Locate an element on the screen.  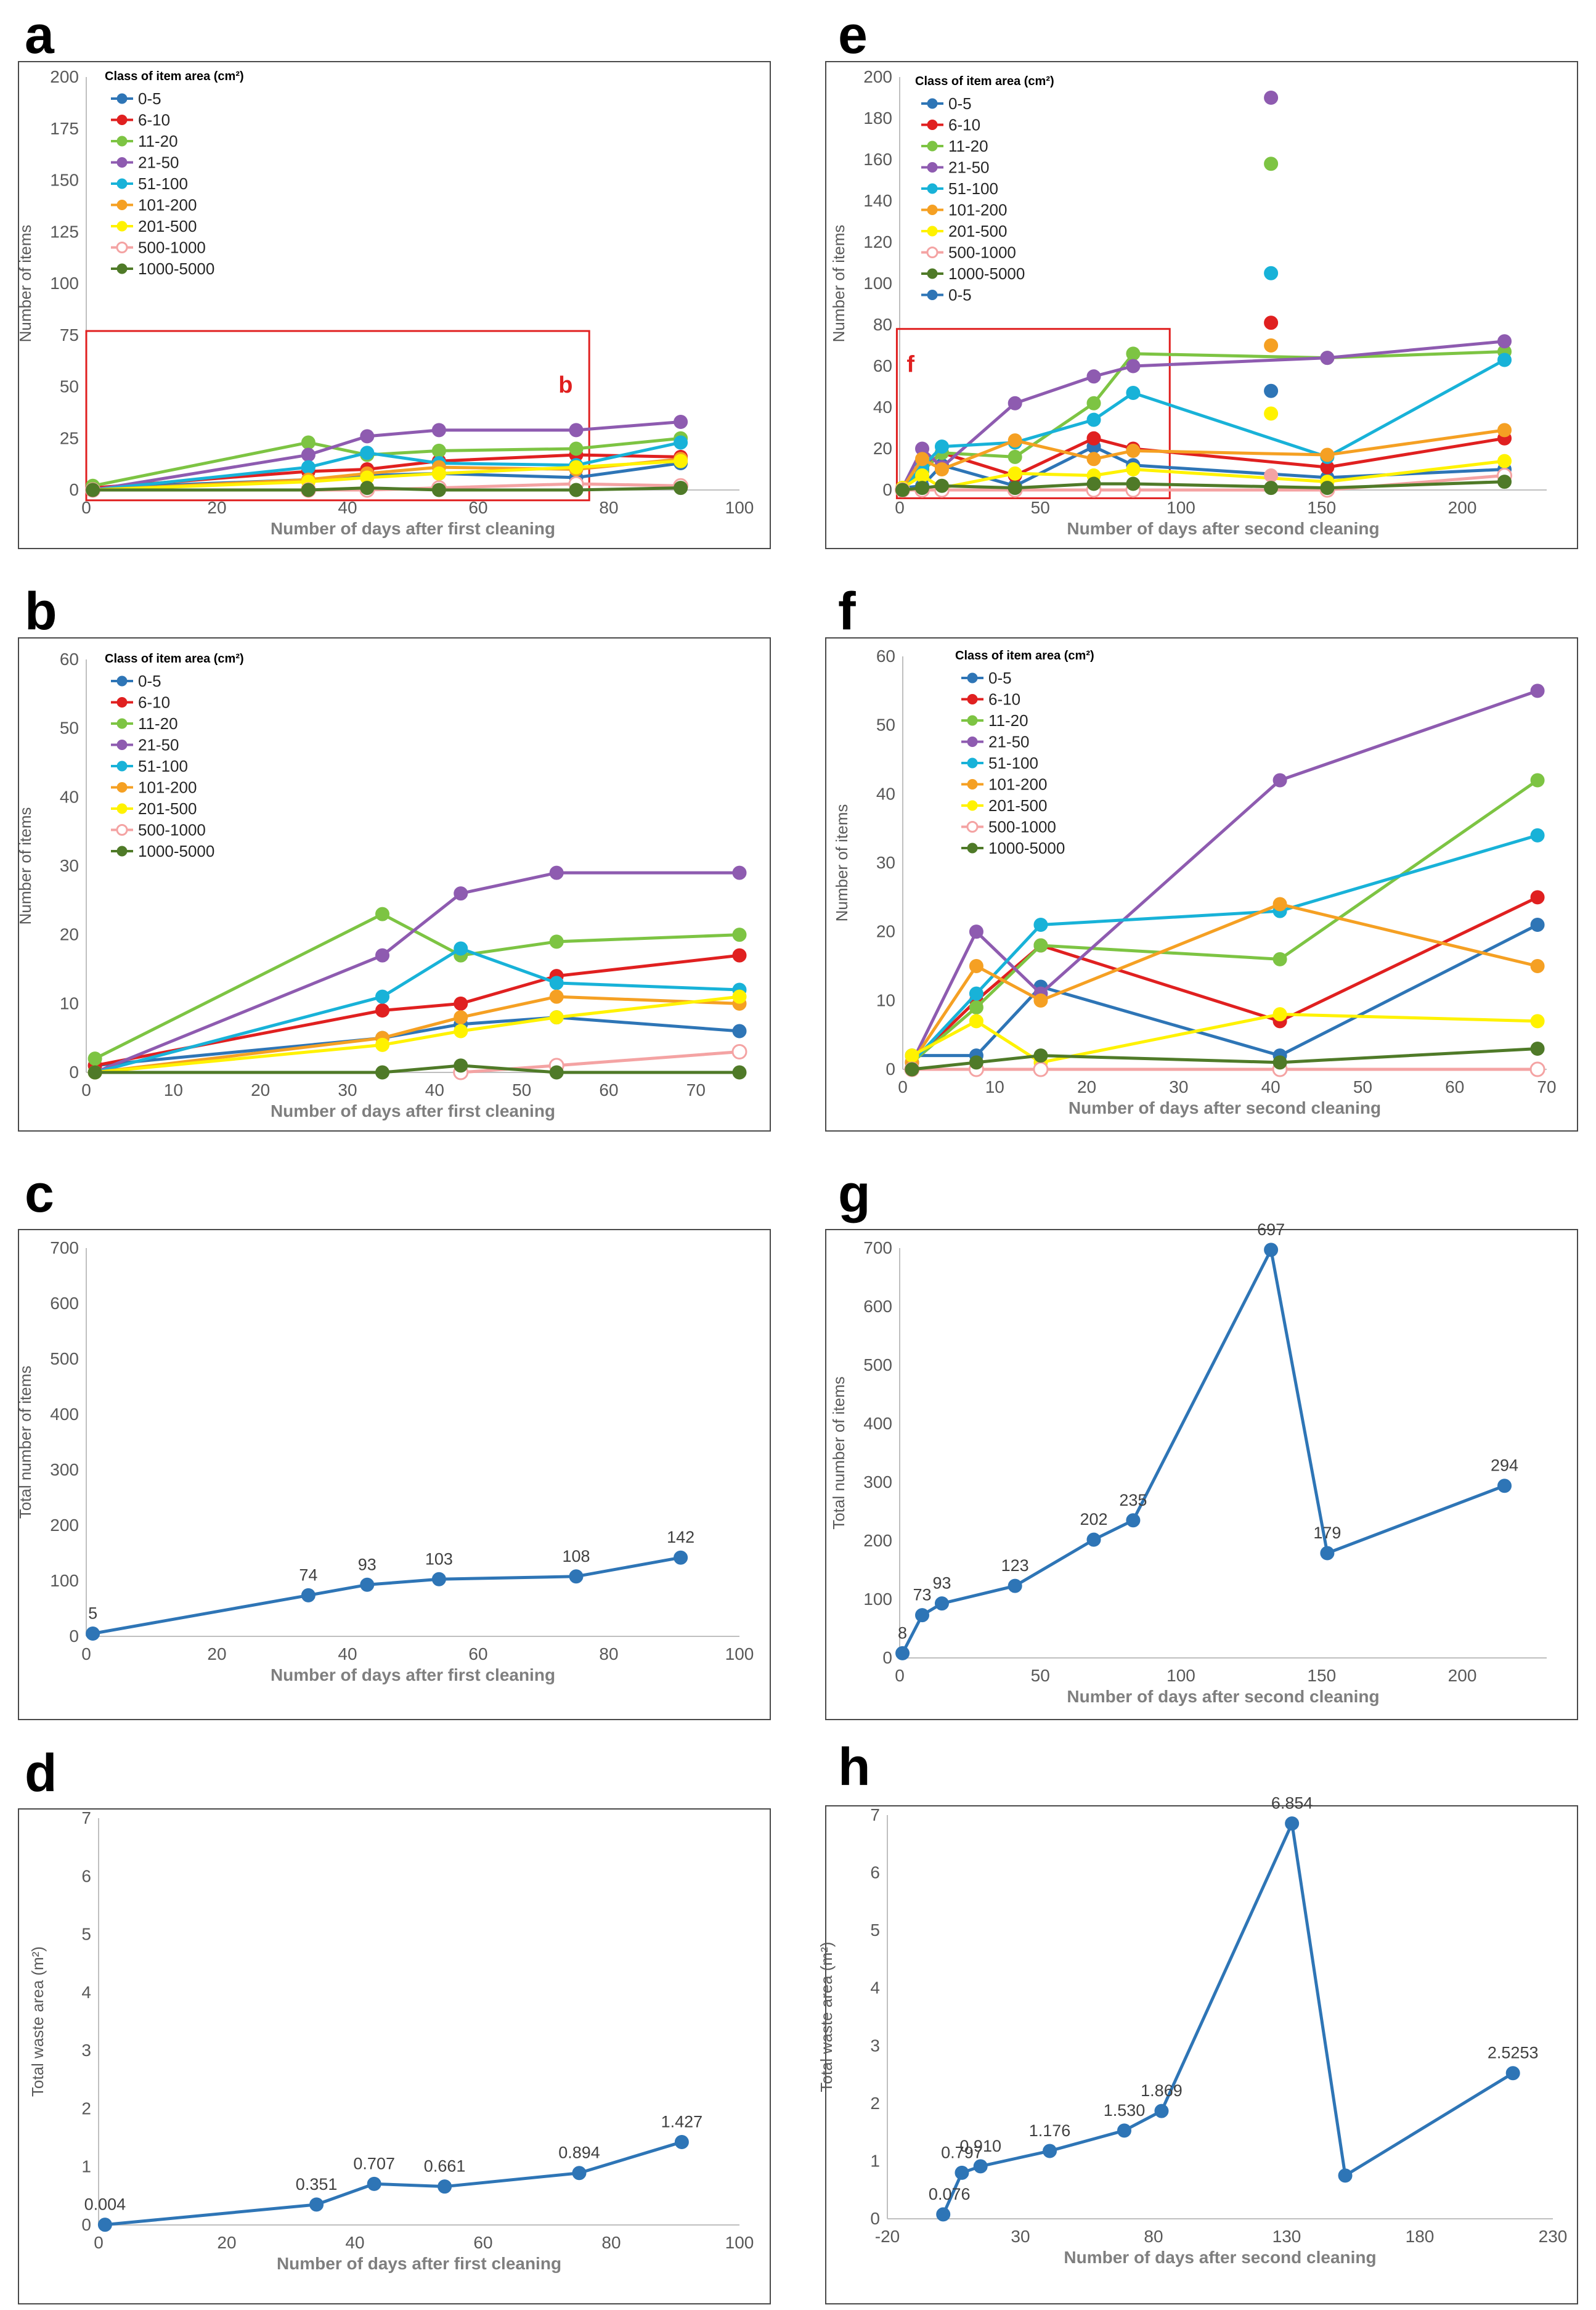
x-tick-label: 200 is located at coordinates (1462, 507).